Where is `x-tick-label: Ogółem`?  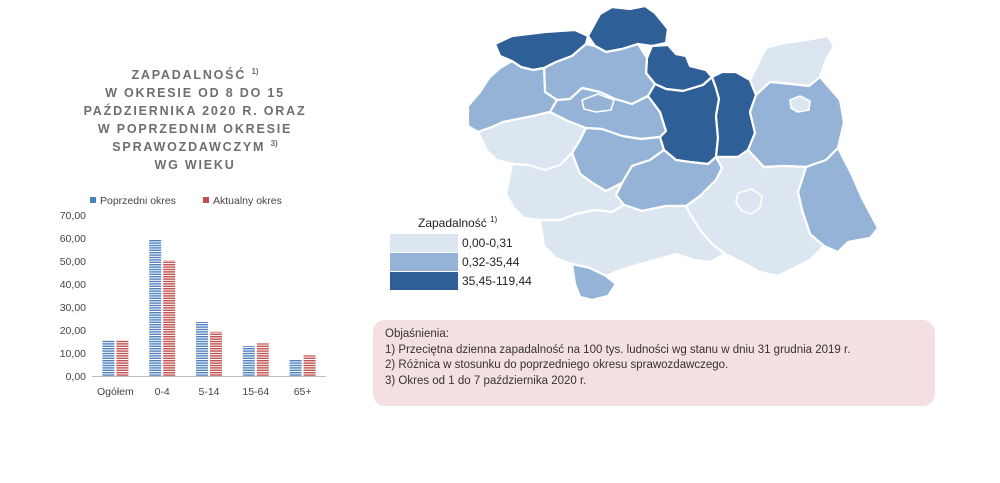
x-tick-label: Ogółem is located at coordinates (115, 392).